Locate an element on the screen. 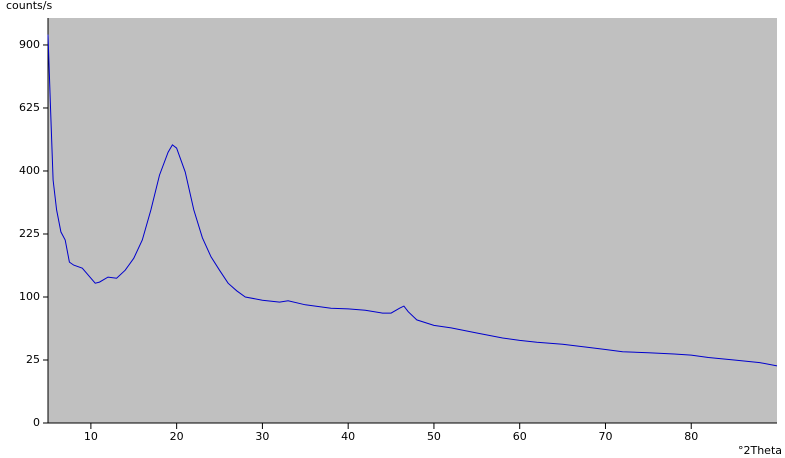  y-tick-label: 225 is located at coordinates (29, 233).